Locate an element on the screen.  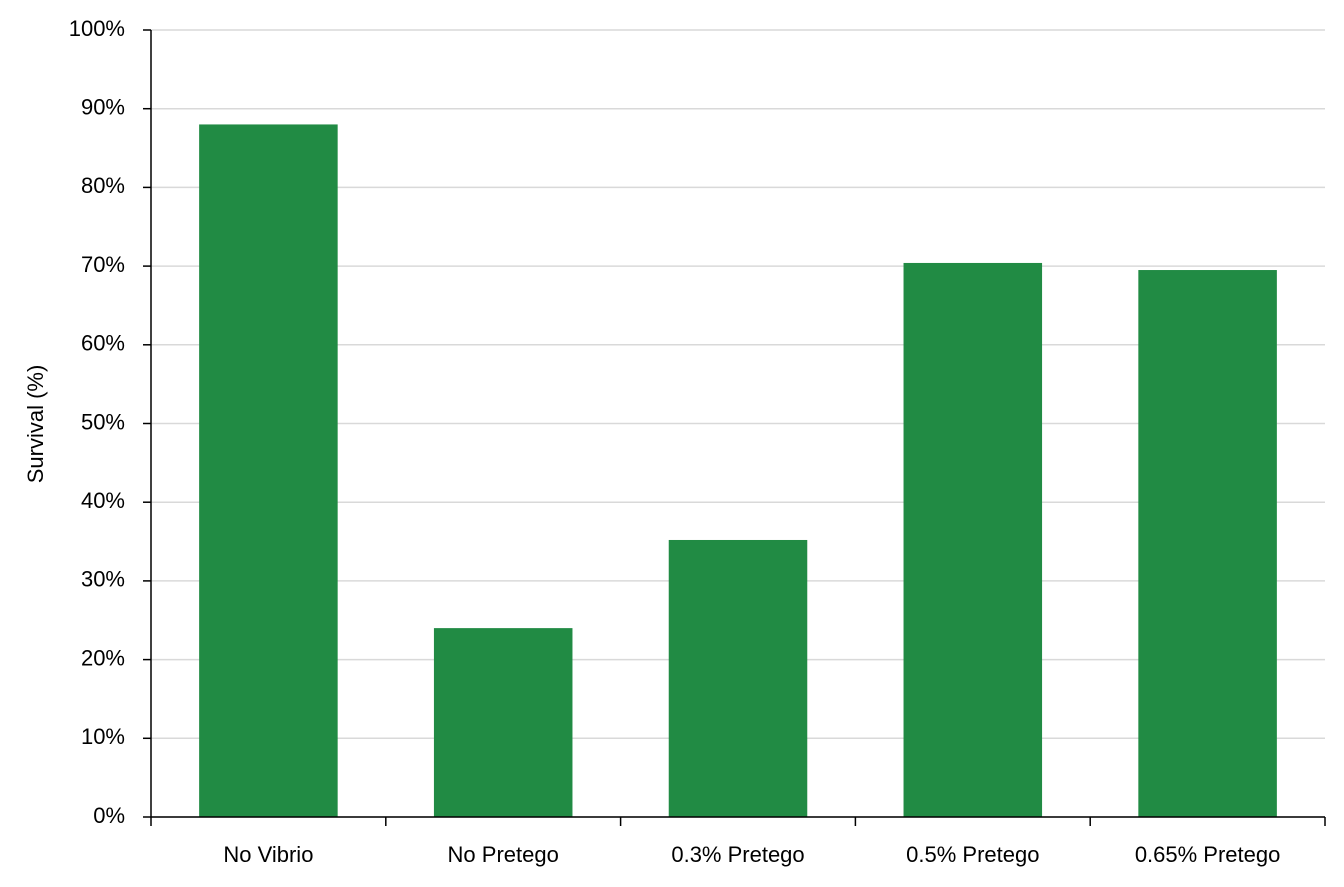
y-tick-label: 60% is located at coordinates (103, 343).